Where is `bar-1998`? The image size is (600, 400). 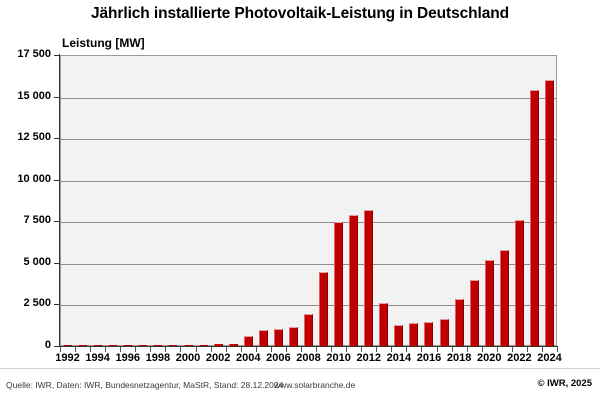
bar-1998 is located at coordinates (158, 345).